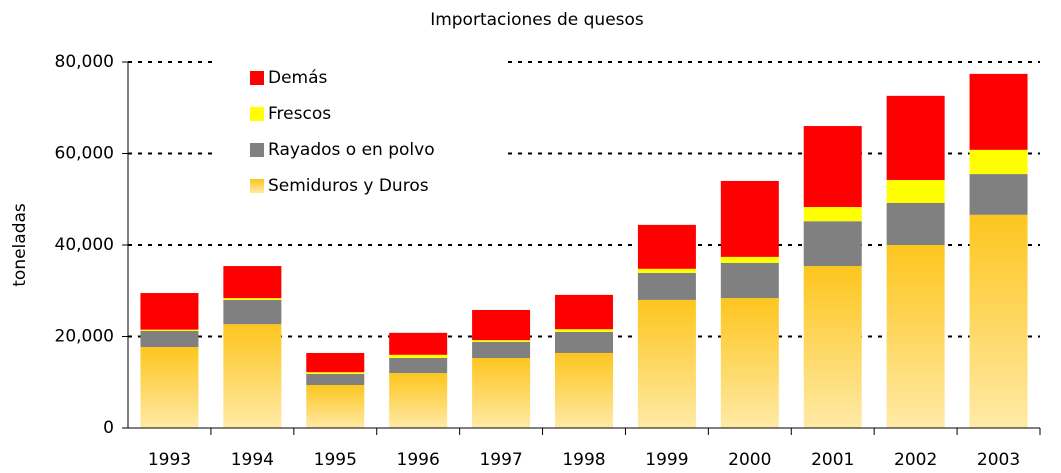 The image size is (1061, 473). I want to click on y-tick-label: 0, so click(108, 428).